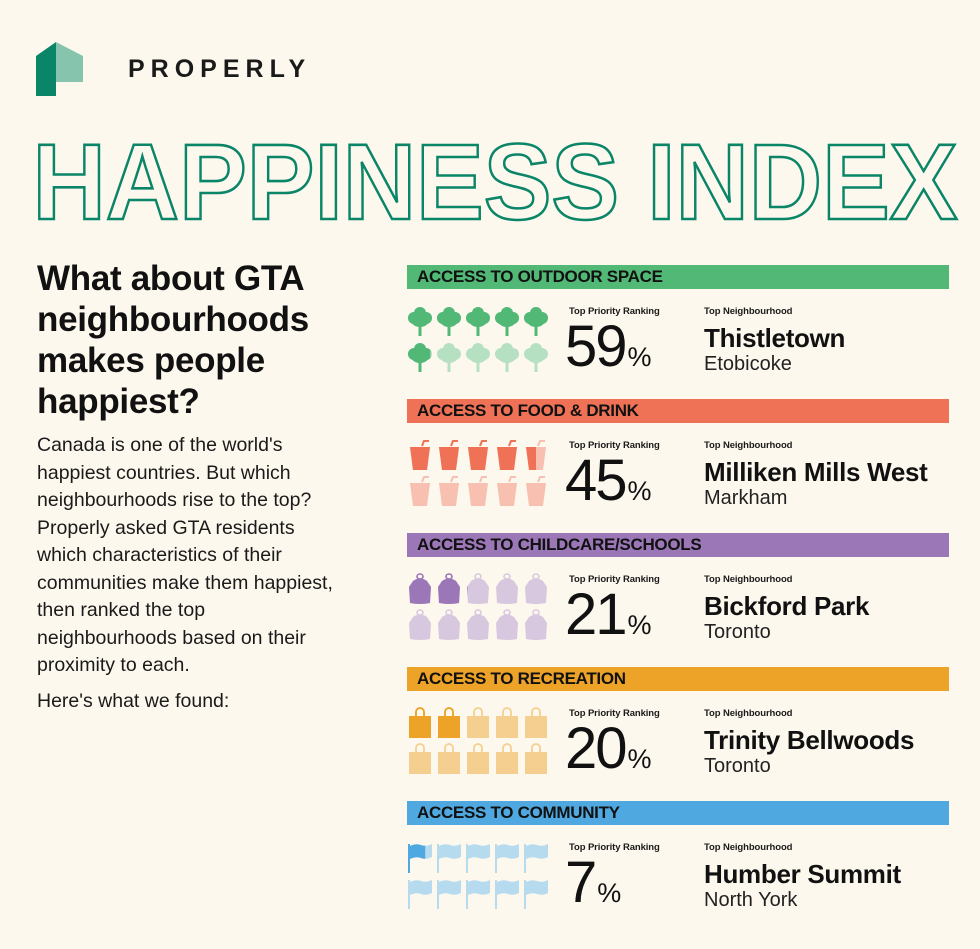  I want to click on category-title: ACCESS TO CHILDCARE/SCHOOLS, so click(678, 545).